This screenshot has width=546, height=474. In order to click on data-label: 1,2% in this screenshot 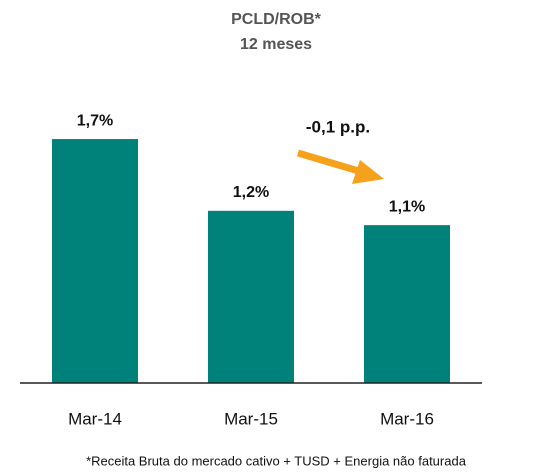, I will do `click(251, 192)`.